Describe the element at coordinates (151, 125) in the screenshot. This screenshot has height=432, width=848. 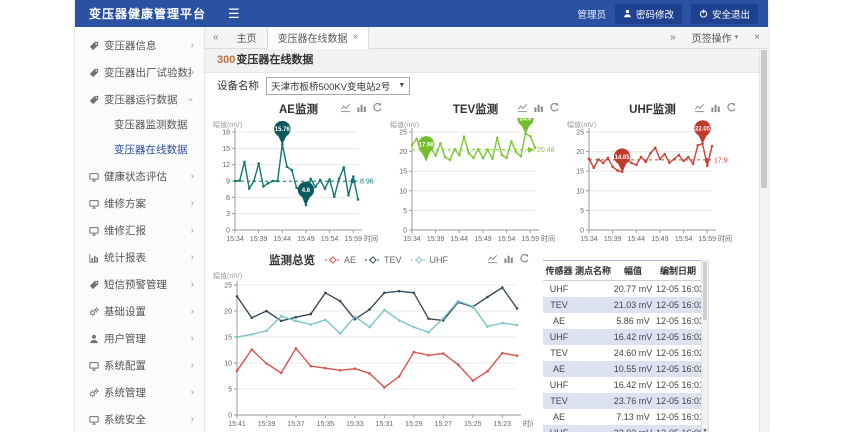
I see `sidebar-subitem-变压器监测数据: 变压器监测数据` at that location.